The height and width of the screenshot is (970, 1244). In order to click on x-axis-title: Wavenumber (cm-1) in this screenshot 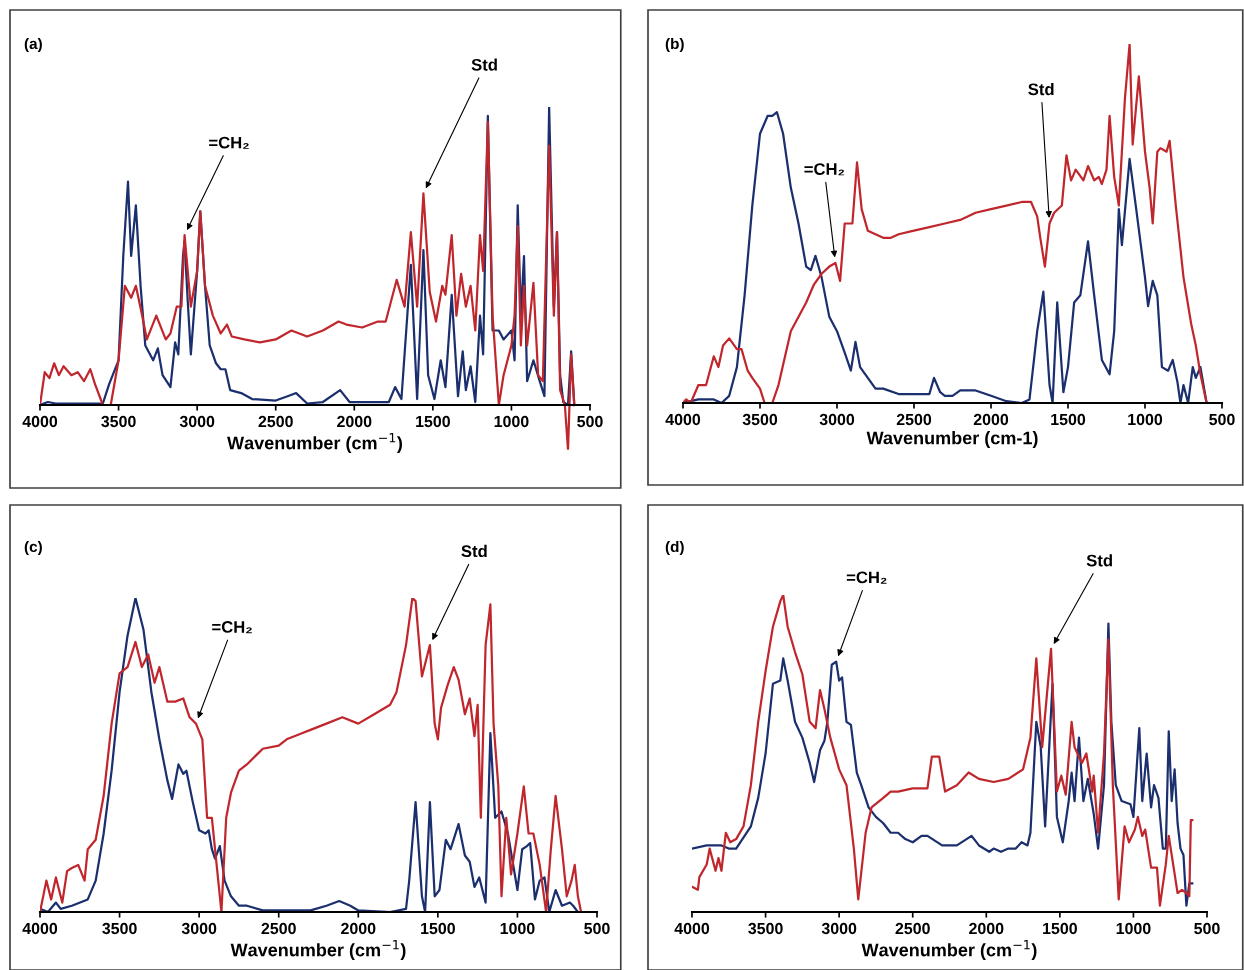, I will do `click(952, 439)`.